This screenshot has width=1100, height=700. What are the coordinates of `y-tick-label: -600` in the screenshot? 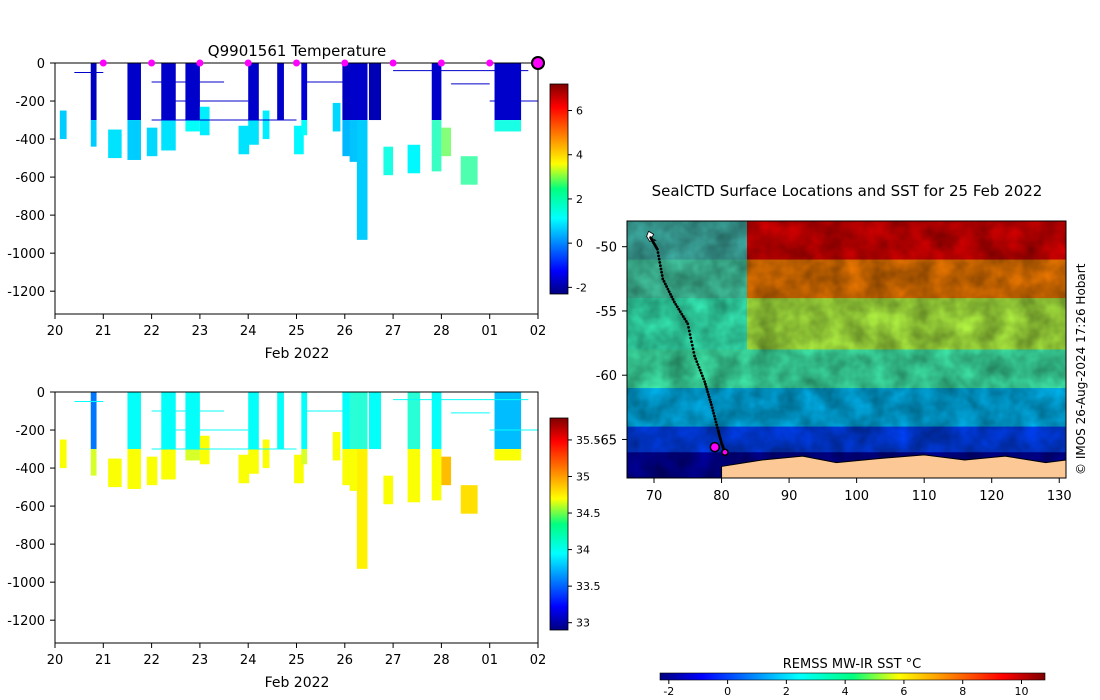 It's located at (30, 178).